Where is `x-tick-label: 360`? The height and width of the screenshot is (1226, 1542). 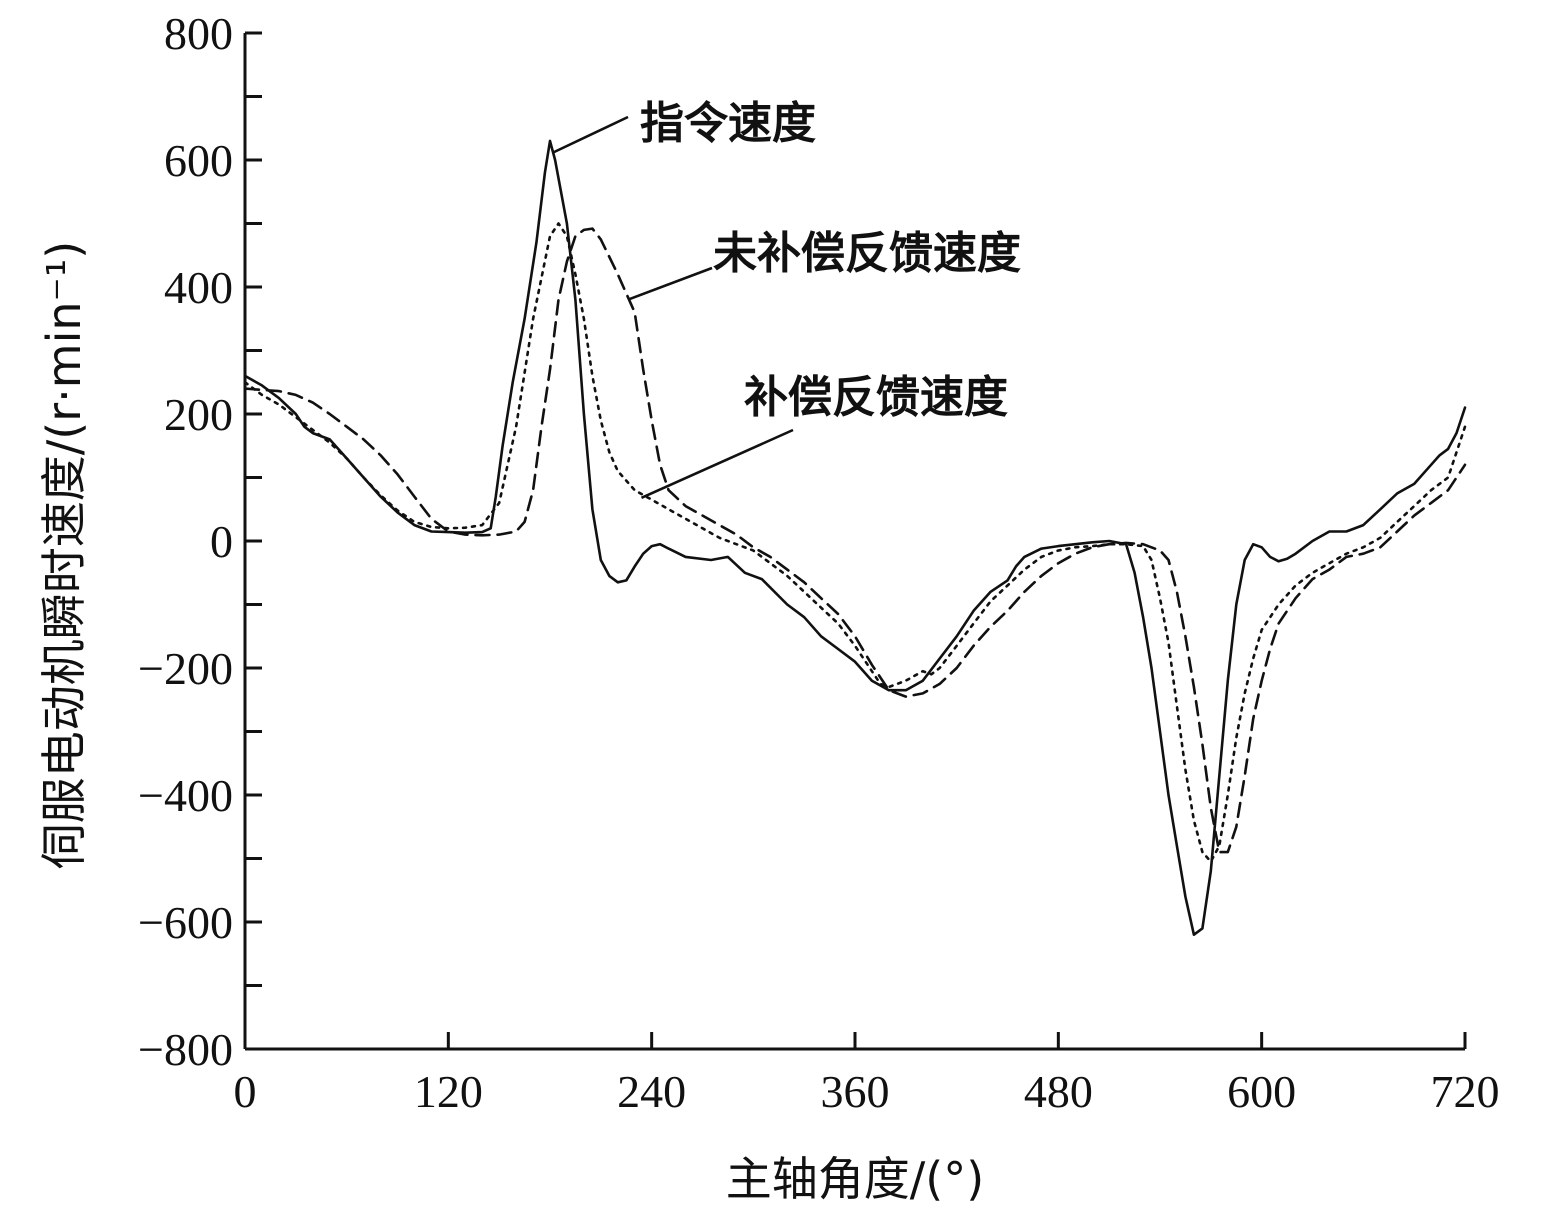
x-tick-label: 360 is located at coordinates (855, 1091).